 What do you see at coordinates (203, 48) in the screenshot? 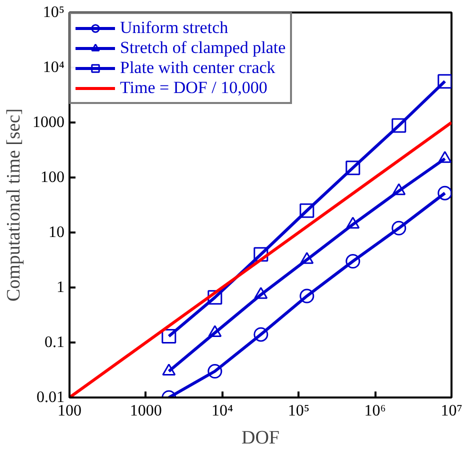
I see `legend-label: Stretch of clamped plate` at bounding box center [203, 48].